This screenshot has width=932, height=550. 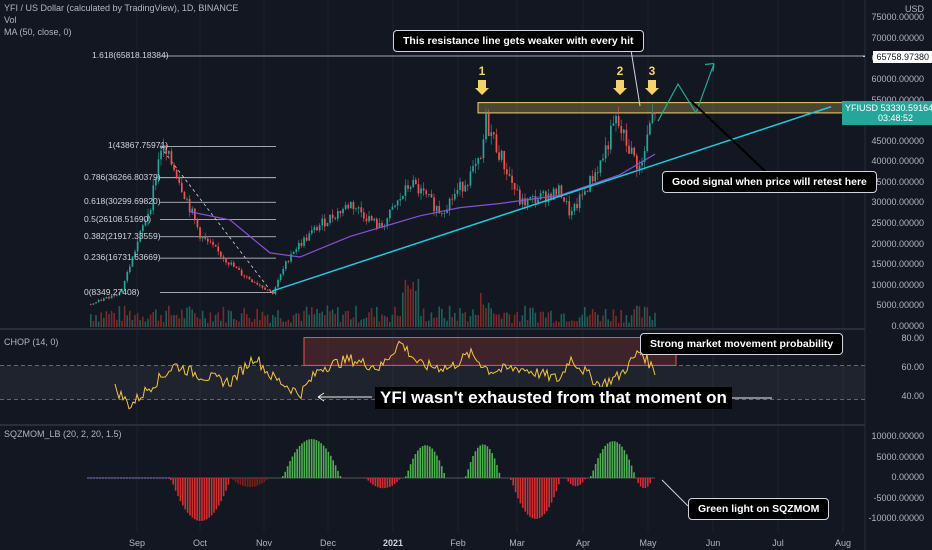 I want to click on symbol-ticker: YFIUSD, so click(x=862, y=108).